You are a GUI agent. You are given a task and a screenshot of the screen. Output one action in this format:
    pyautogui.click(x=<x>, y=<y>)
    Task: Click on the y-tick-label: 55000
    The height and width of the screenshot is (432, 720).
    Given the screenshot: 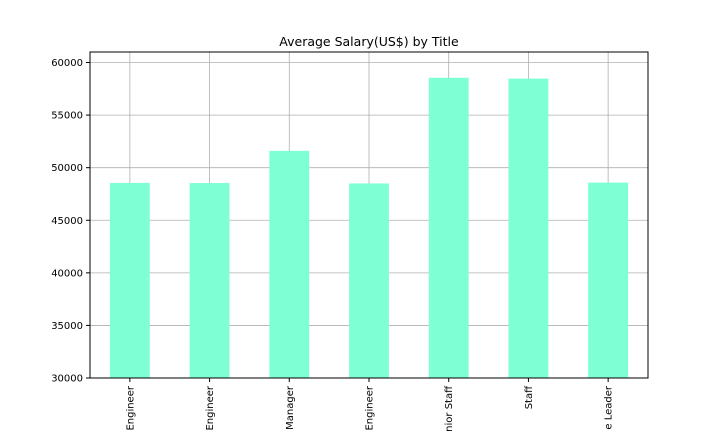 What is the action you would take?
    pyautogui.click(x=67, y=116)
    